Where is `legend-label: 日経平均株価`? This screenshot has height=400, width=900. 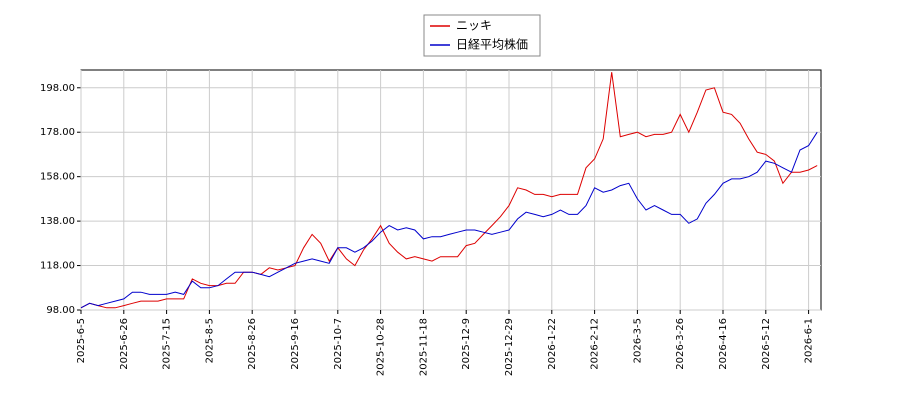
legend-label: 日経平均株価 is located at coordinates (492, 44).